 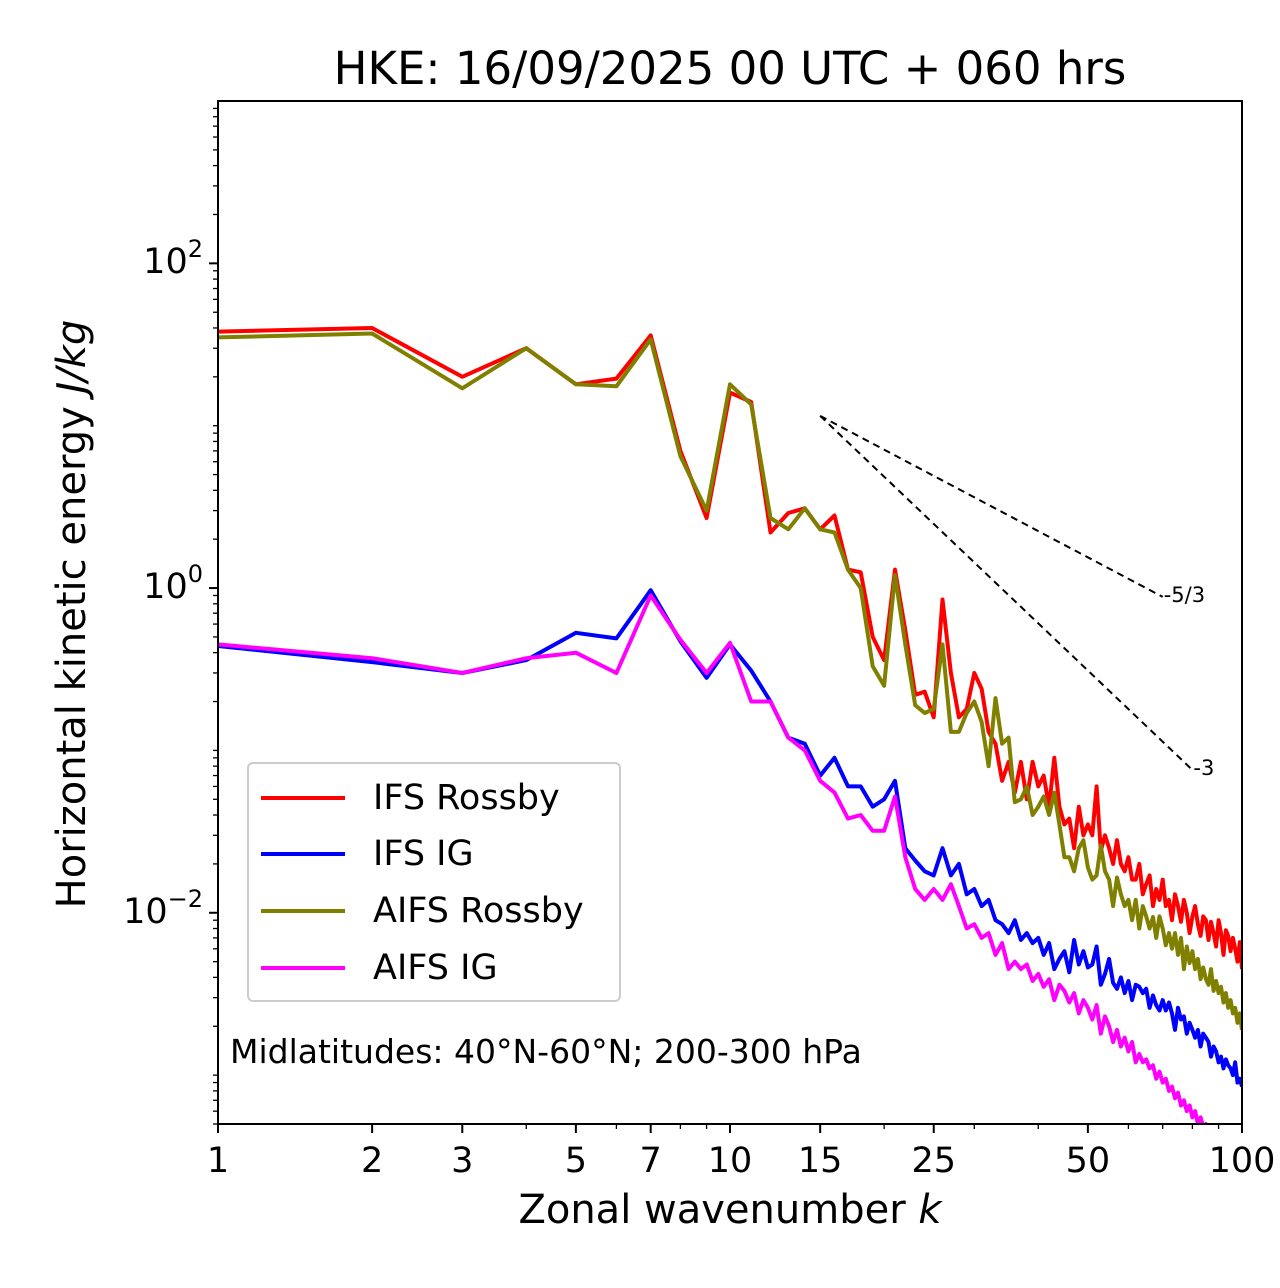 I want to click on legend: IFS Rossby IFS IG AIFS Rossby AIFS IG, so click(x=434, y=882).